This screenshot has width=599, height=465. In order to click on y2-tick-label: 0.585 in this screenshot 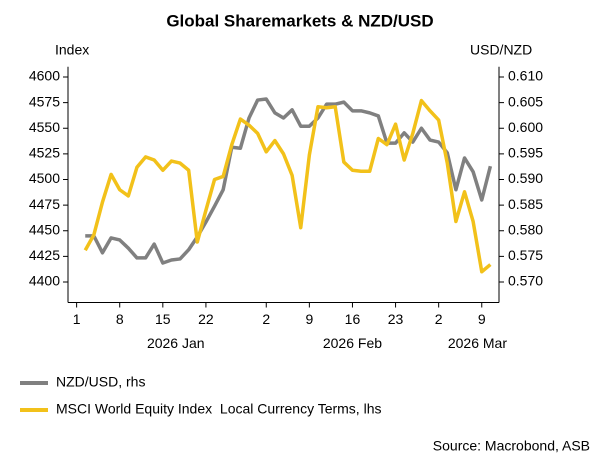, I will do `click(525, 204)`.